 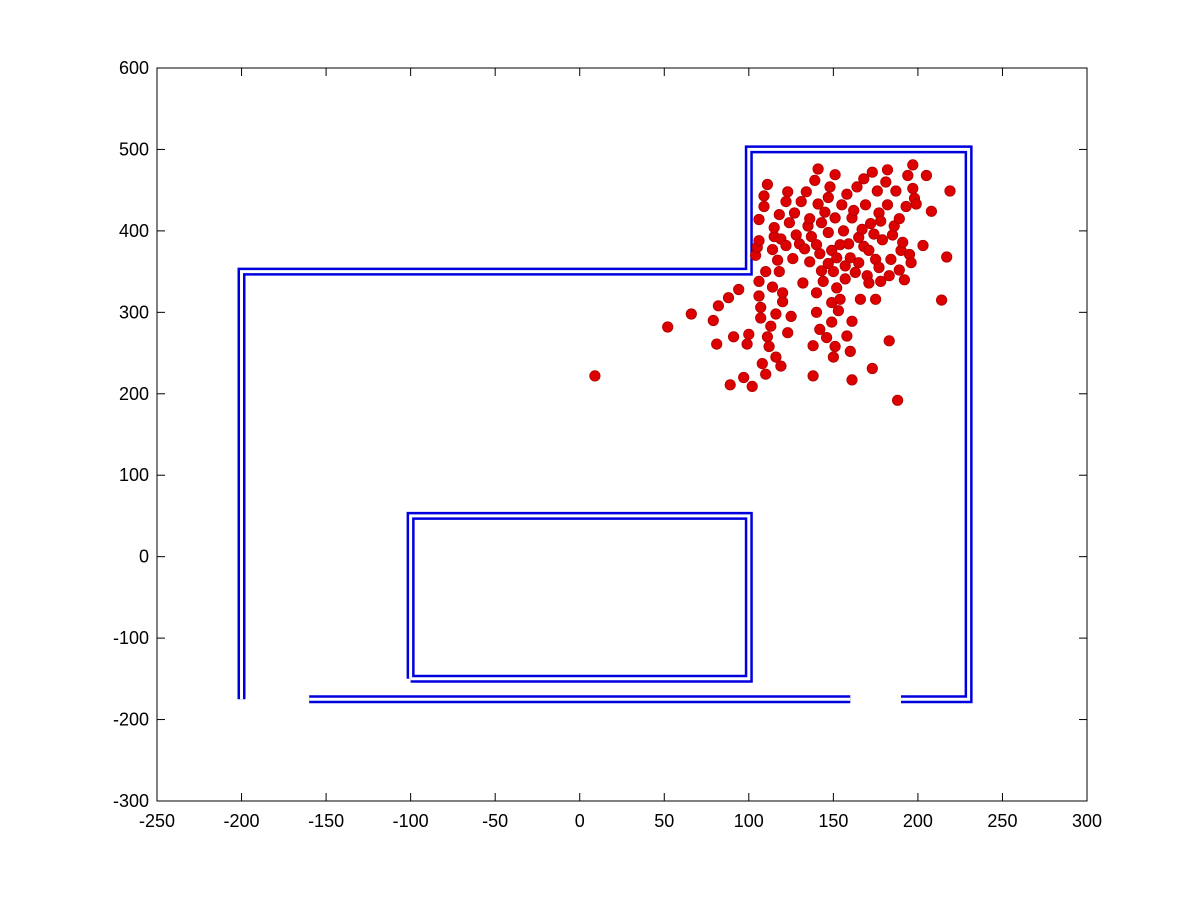 I want to click on y-tick-label: 400, so click(x=134, y=231).